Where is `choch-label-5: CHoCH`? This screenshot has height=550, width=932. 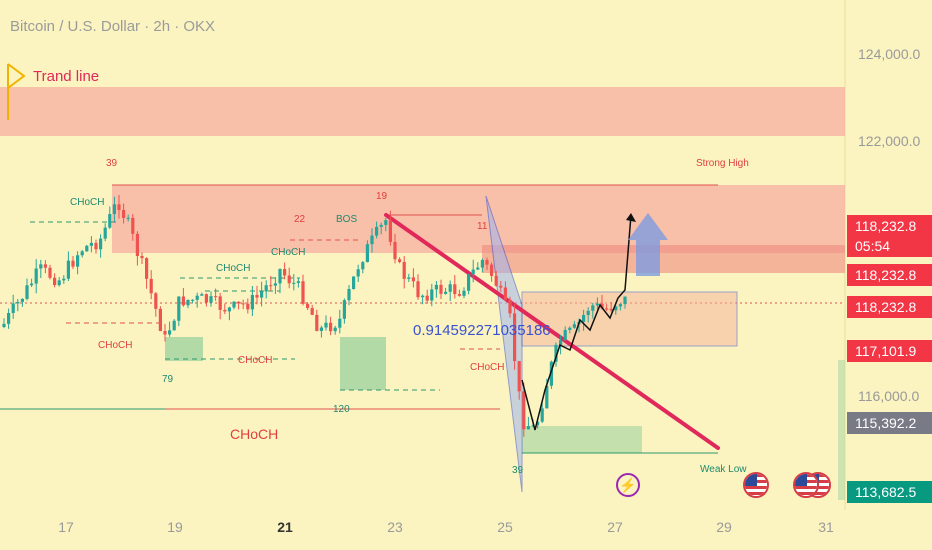 choch-label-5: CHoCH is located at coordinates (255, 360).